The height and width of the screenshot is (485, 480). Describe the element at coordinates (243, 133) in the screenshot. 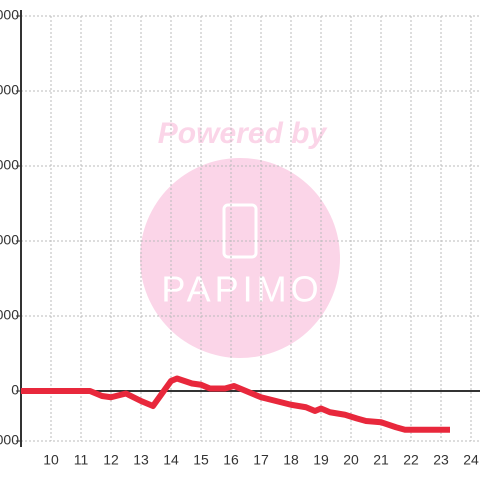

I see `watermark-text: Powered by` at that location.